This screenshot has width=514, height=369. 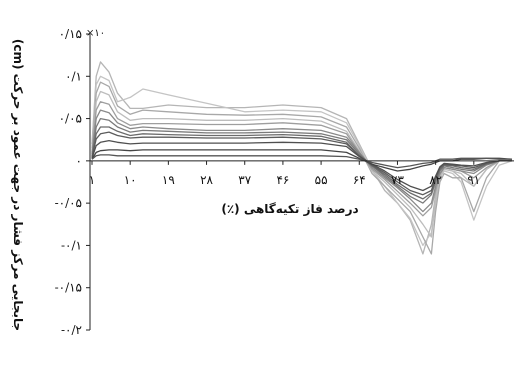 I want to click on x-tick-label: ۷۳, so click(x=397, y=180).